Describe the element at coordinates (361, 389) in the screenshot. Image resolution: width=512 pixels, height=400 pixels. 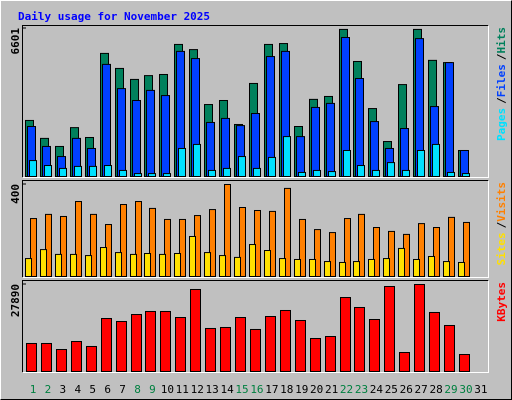
I see `x-tick-label: 23` at that location.